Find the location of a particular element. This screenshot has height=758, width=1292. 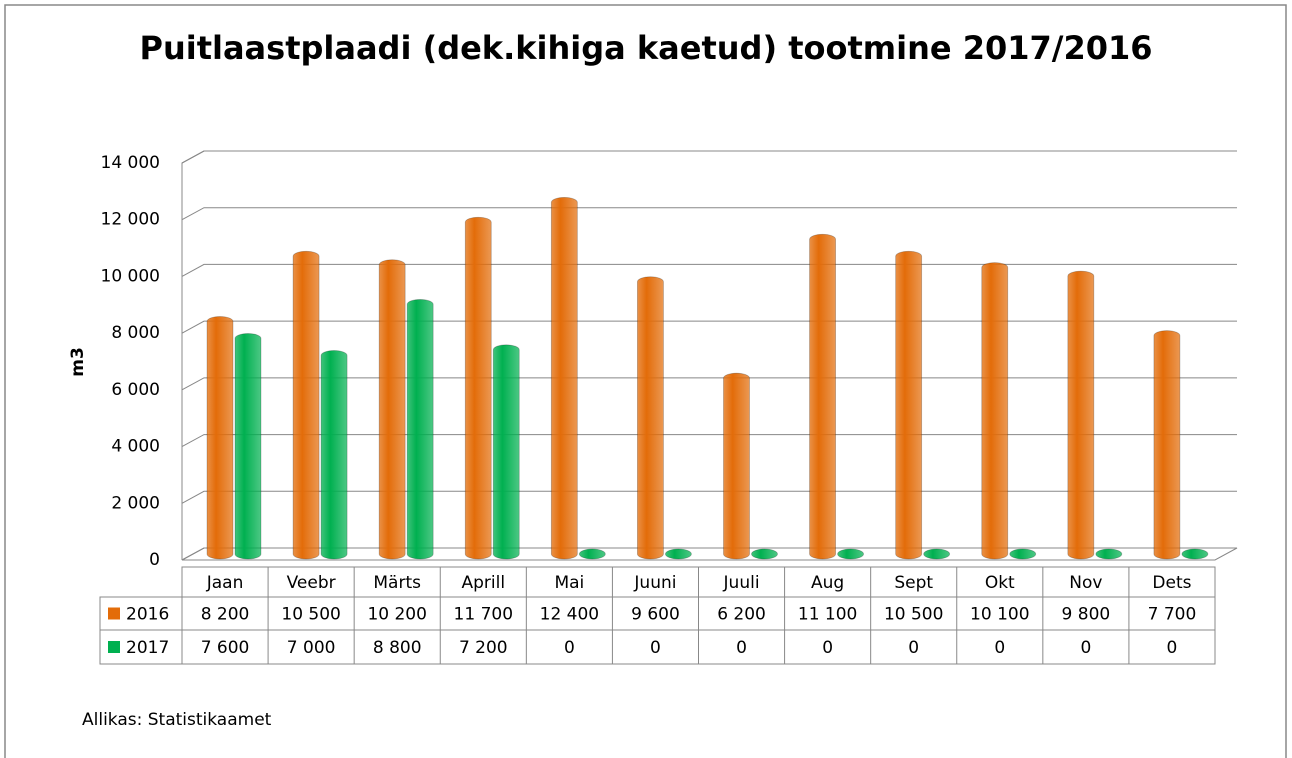

table-value: 7 700 is located at coordinates (1172, 615).